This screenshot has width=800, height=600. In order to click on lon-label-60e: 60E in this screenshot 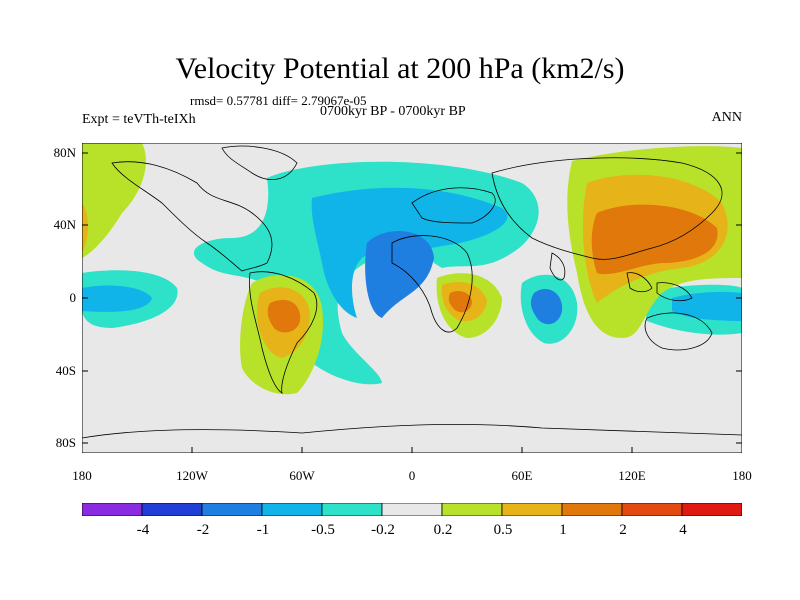, I will do `click(522, 475)`.